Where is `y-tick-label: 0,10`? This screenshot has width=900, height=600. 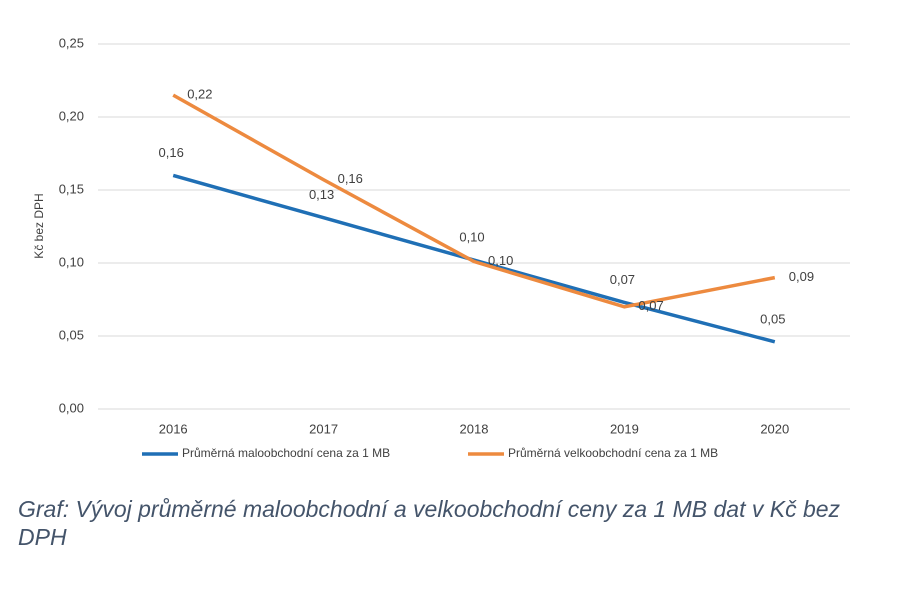
y-tick-label: 0,10 is located at coordinates (71, 261).